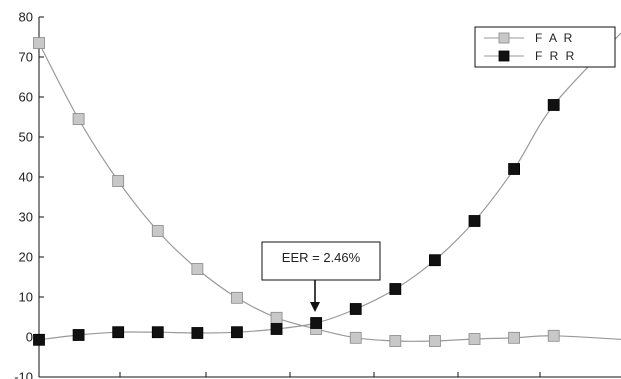 This screenshot has width=621, height=379. What do you see at coordinates (555, 56) in the screenshot?
I see `legend-frr-label: F R R` at bounding box center [555, 56].